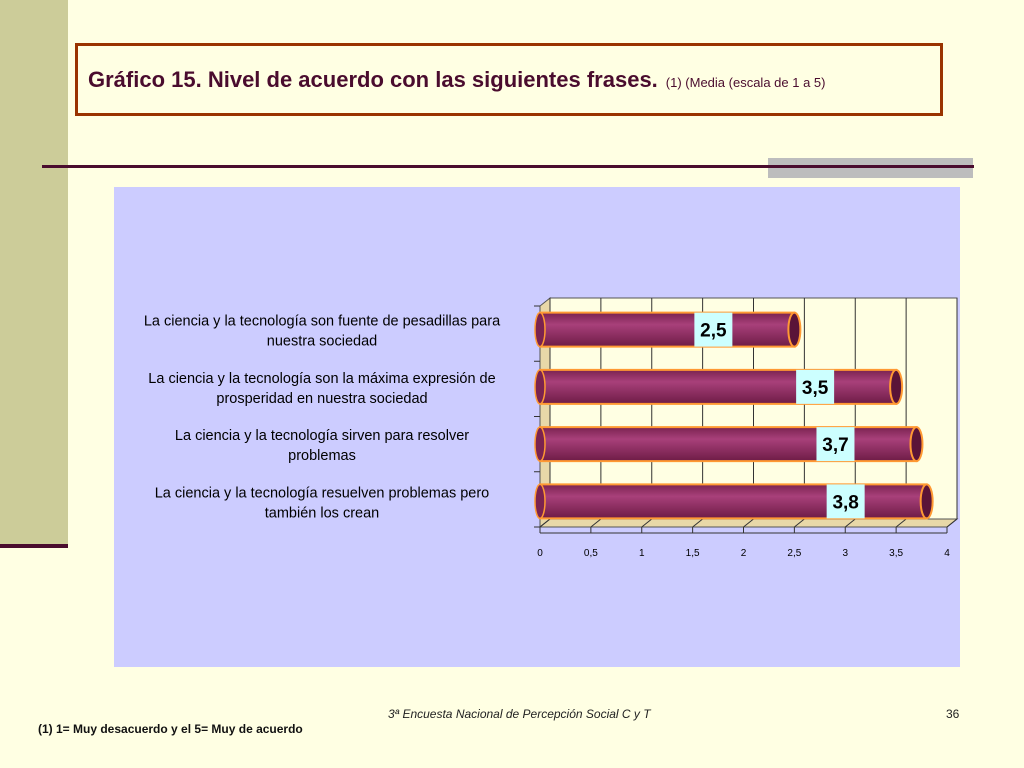  I want to click on slide-subtitle: (1) (Media (escala de 1 a 5), so click(745, 82).